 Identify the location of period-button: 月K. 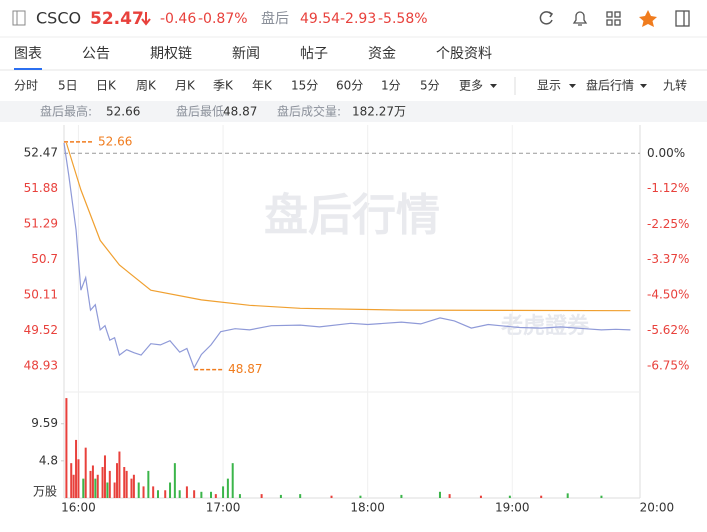
(185, 86).